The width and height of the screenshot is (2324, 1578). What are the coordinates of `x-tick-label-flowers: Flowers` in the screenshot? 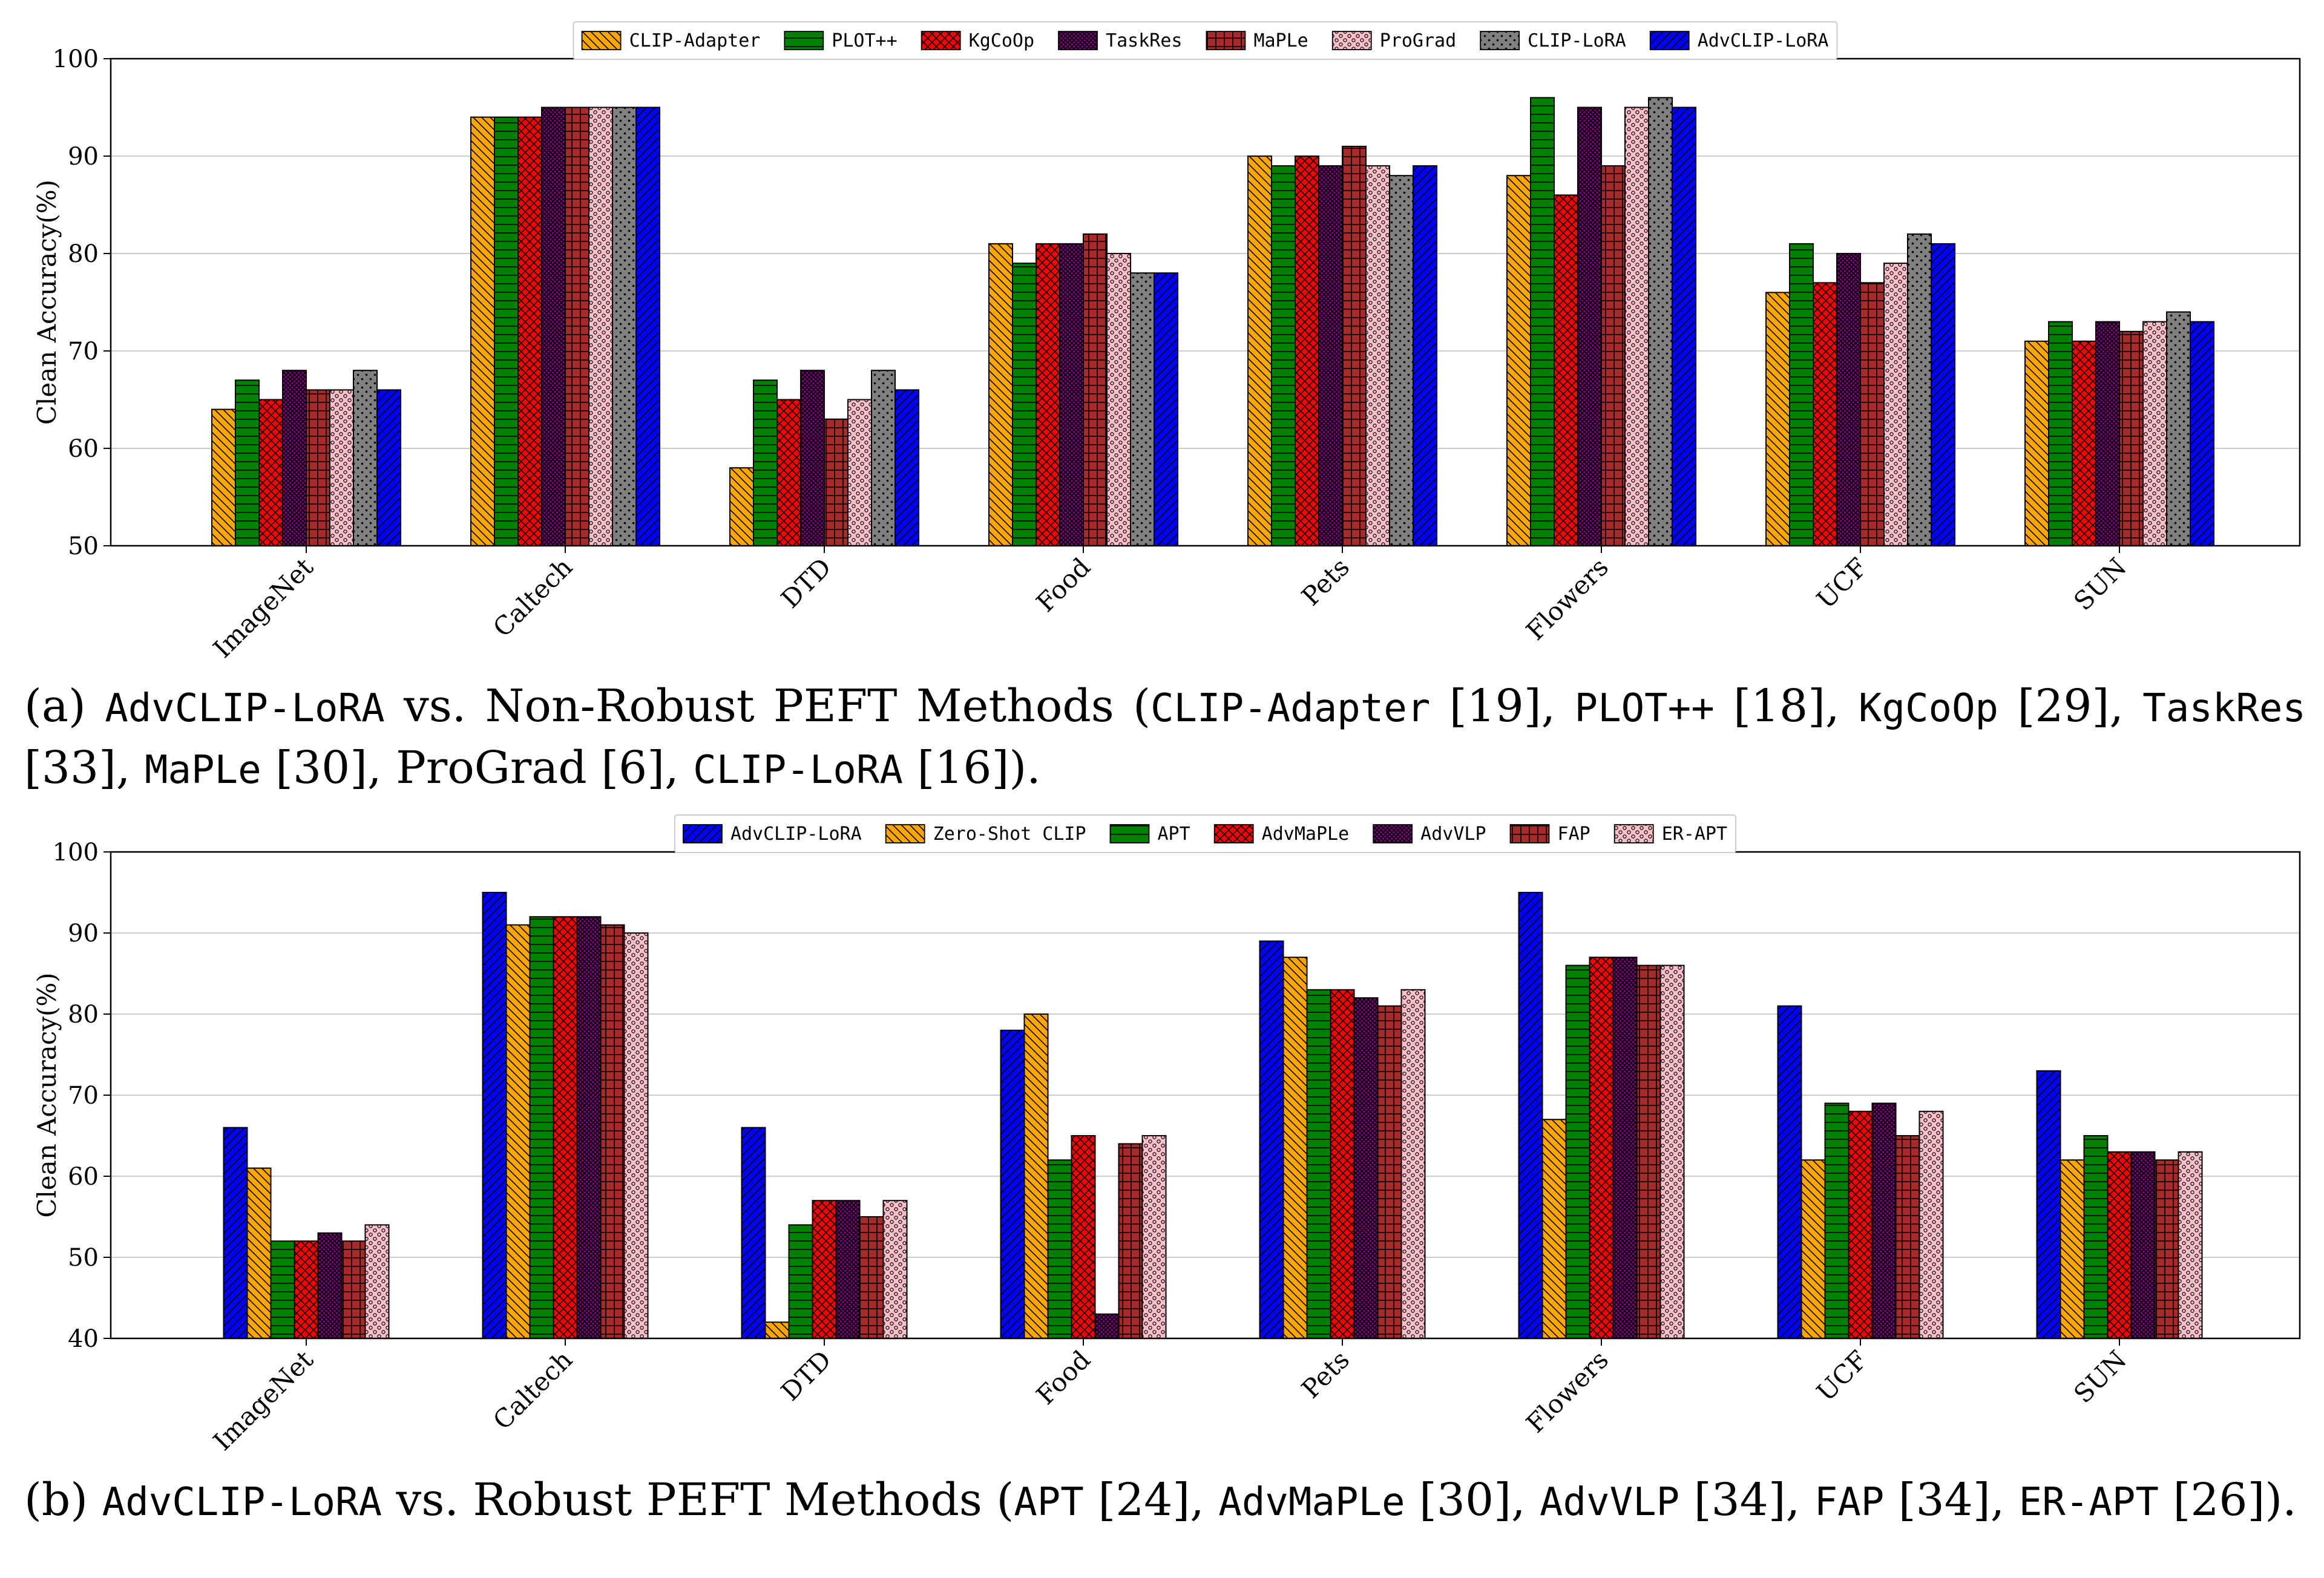 It's located at (1567, 1391).